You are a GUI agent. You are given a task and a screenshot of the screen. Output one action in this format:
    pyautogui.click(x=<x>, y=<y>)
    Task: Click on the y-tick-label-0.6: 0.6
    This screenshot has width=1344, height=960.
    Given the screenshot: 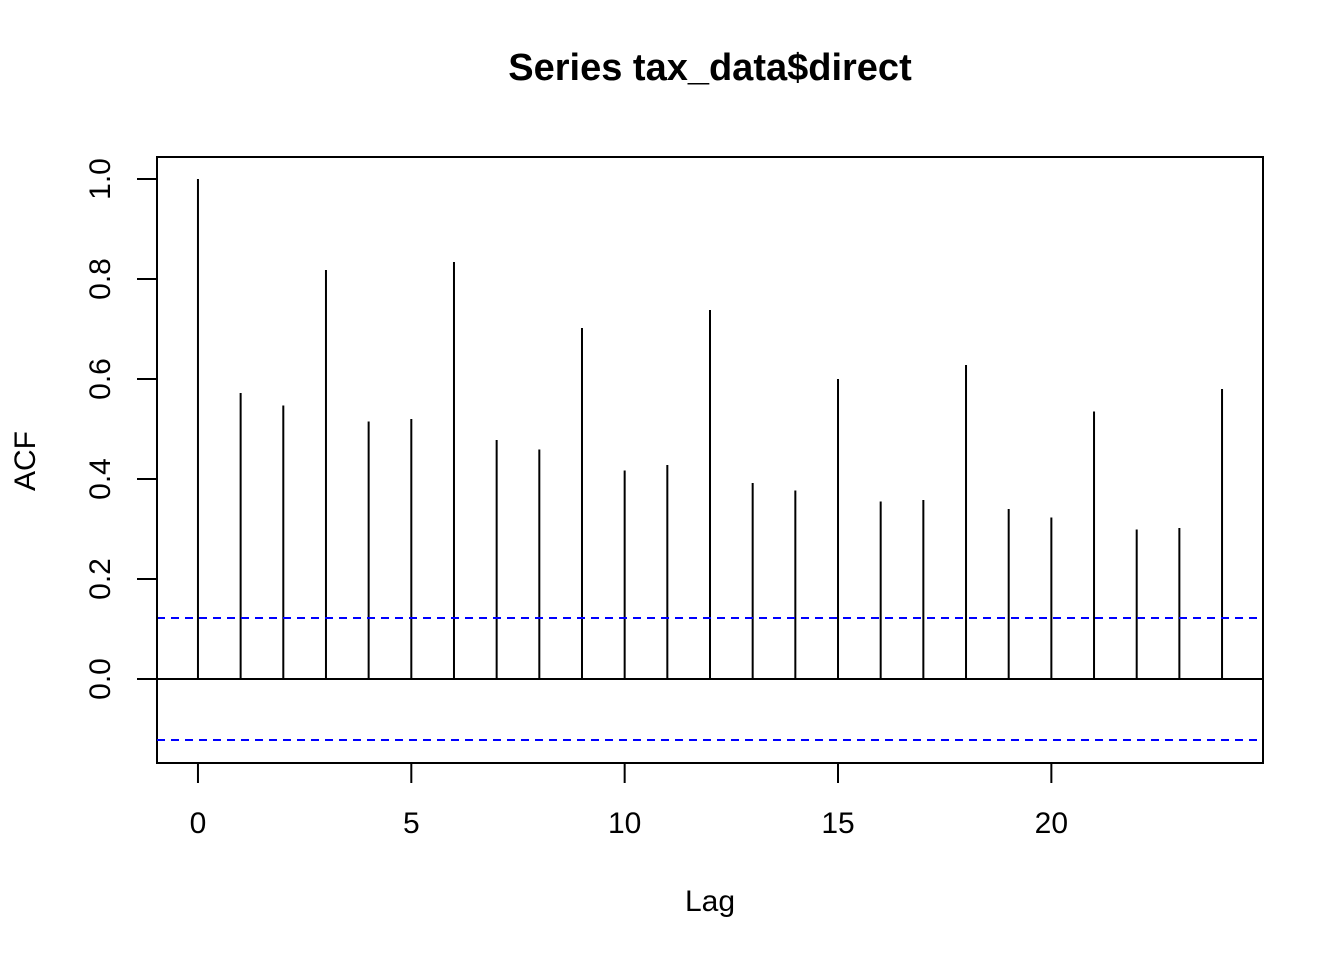 What is the action you would take?
    pyautogui.click(x=100, y=379)
    